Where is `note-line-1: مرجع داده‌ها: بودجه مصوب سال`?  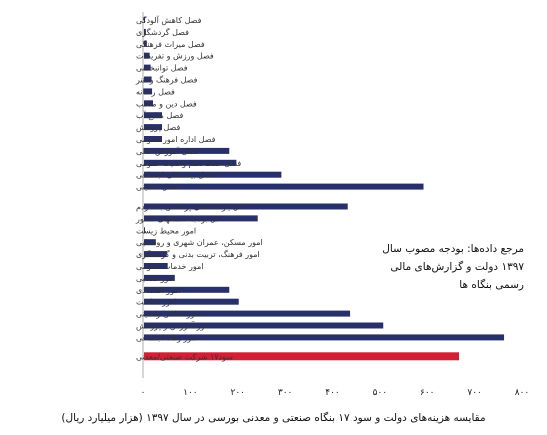
note-line-1: مرجع داده‌ها: بودجه مصوب سال is located at coordinates (453, 249).